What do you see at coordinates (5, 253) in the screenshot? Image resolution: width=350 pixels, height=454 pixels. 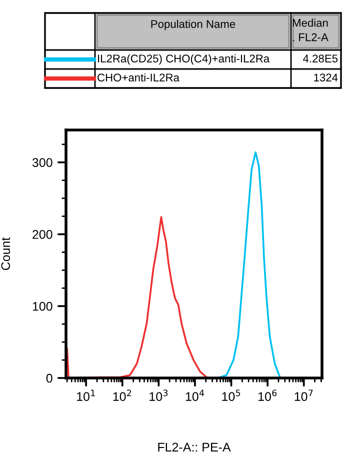 I see `y-axis-title: Count` at bounding box center [5, 253].